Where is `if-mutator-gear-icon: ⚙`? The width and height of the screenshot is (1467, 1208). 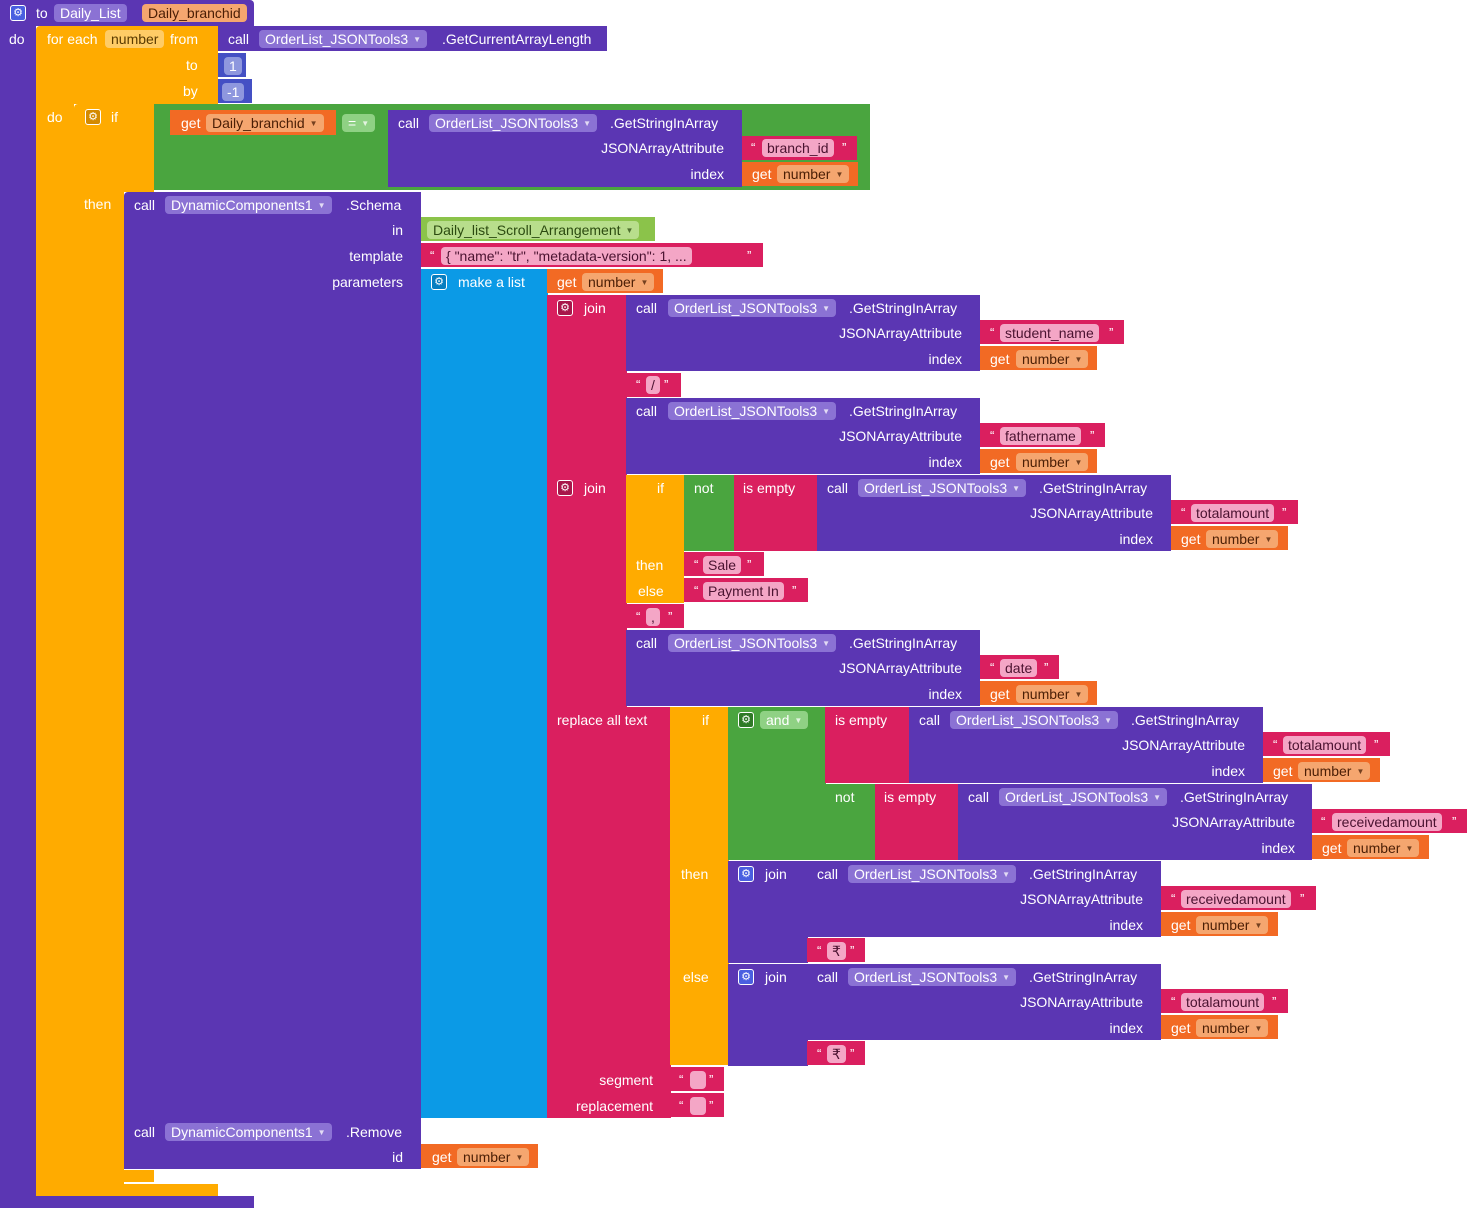 if-mutator-gear-icon: ⚙ is located at coordinates (93, 117).